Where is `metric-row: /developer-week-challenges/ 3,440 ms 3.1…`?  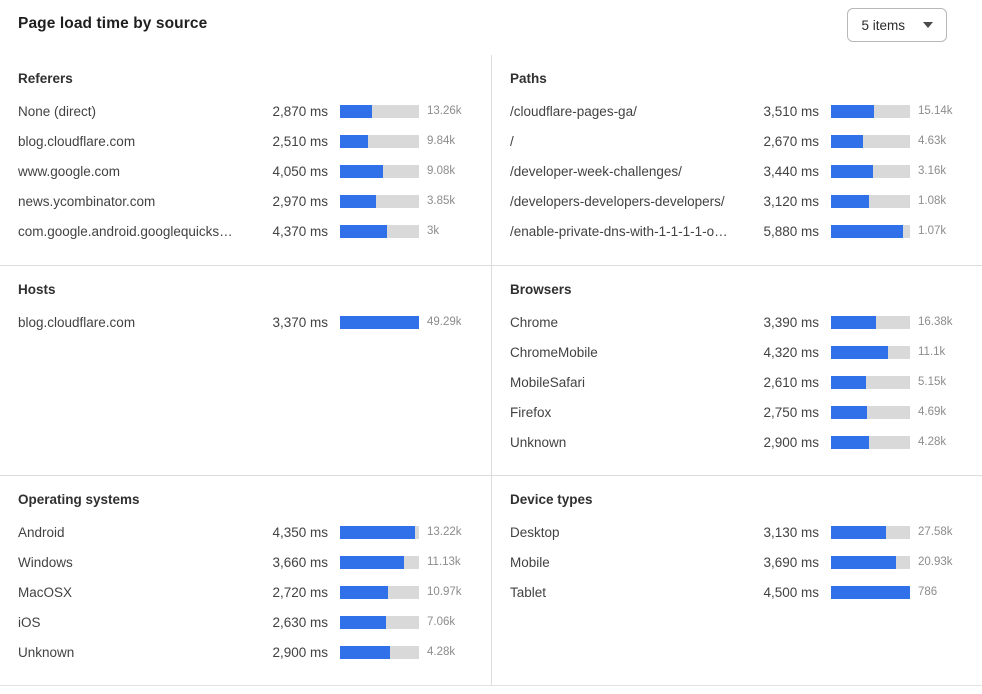 metric-row: /developer-week-challenges/ 3,440 ms 3.1… is located at coordinates (738, 171).